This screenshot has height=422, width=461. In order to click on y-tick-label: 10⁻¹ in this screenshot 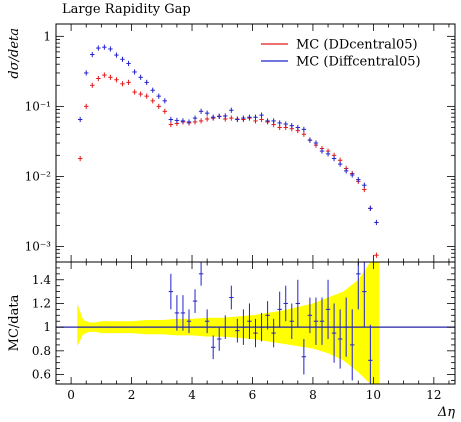, I will do `click(38, 106)`.